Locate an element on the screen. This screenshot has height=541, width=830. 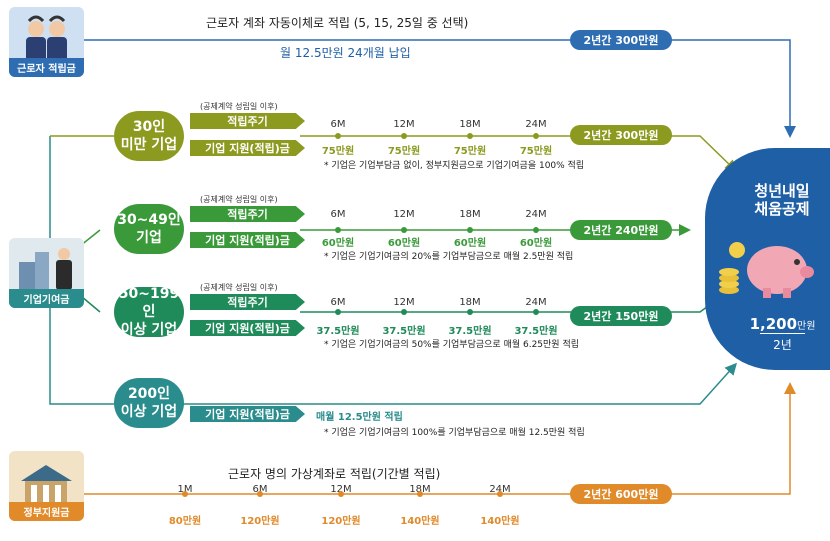
gov-milestone: 12M is located at coordinates (341, 489).